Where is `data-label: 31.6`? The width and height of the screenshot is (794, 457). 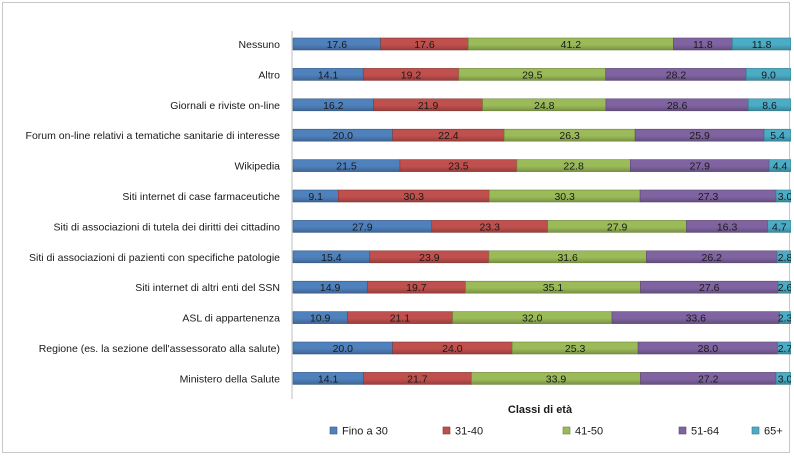
data-label: 31.6 is located at coordinates (567, 258).